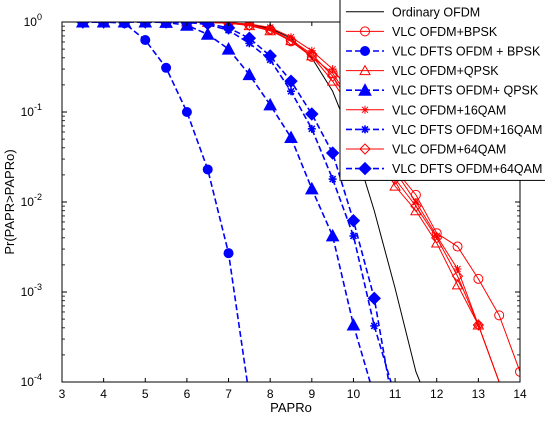 This screenshot has width=545, height=422. What do you see at coordinates (62, 394) in the screenshot?
I see `x-tick-label: 3` at bounding box center [62, 394].